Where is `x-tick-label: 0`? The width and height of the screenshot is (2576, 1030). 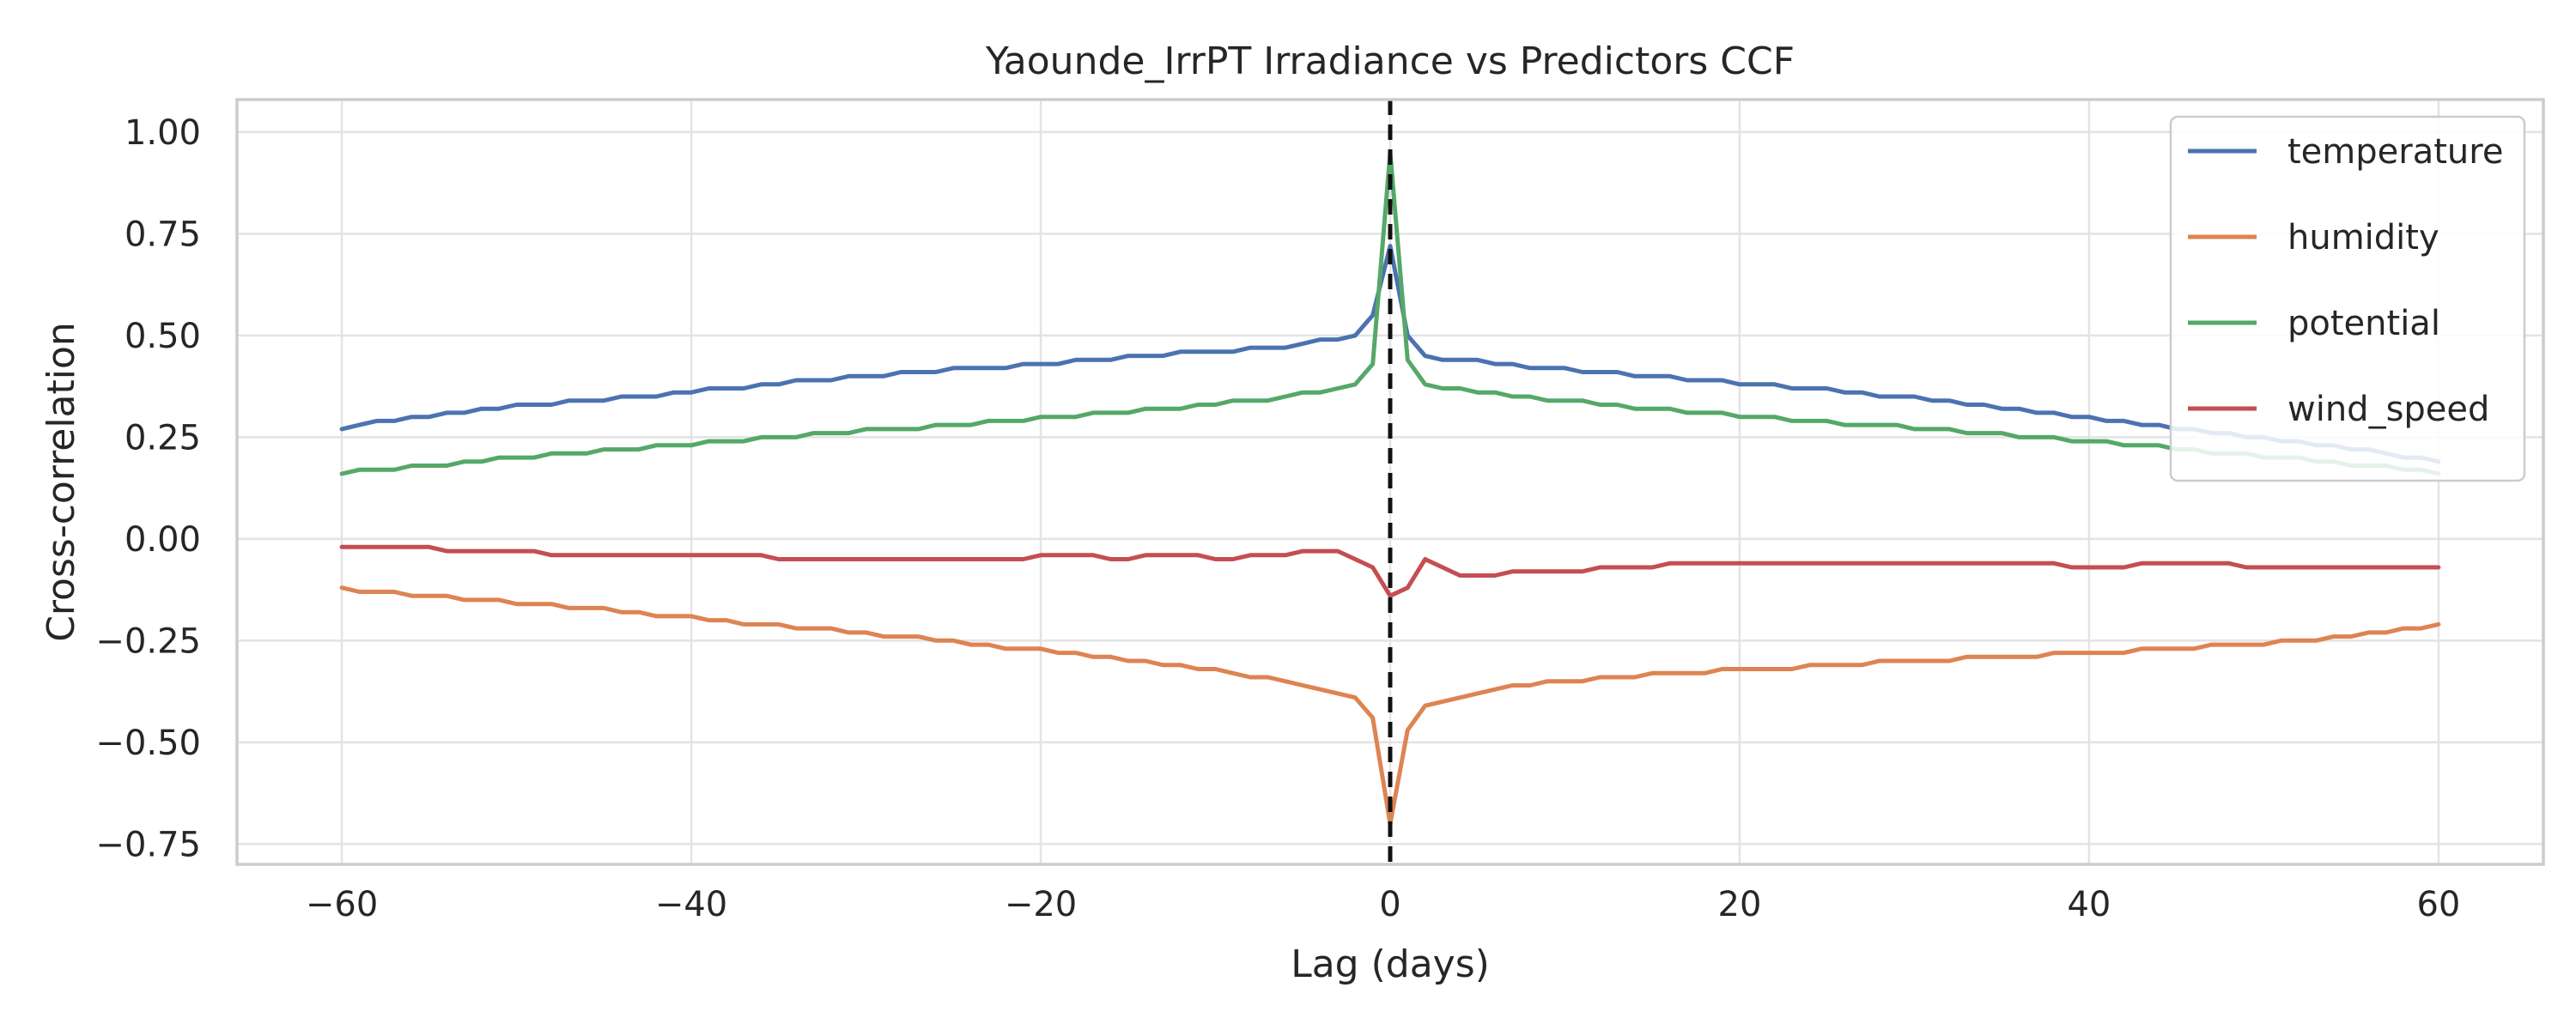 x-tick-label: 0 is located at coordinates (1389, 904).